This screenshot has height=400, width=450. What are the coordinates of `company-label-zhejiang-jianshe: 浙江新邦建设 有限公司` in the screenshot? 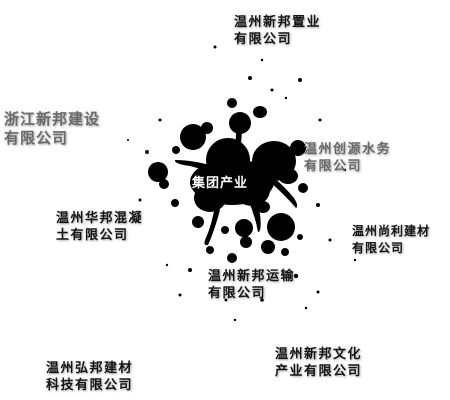 It's located at (52, 129).